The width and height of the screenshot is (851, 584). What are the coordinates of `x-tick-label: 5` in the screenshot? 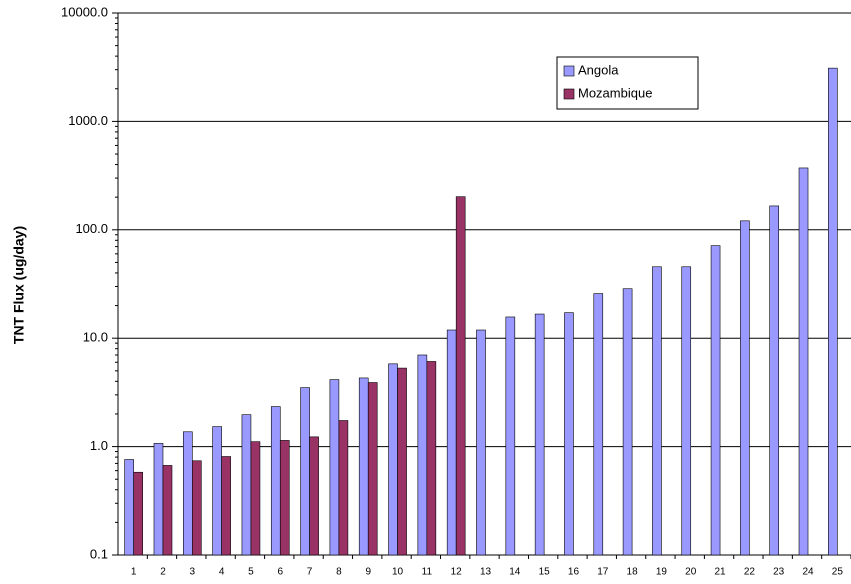 It's located at (251, 572).